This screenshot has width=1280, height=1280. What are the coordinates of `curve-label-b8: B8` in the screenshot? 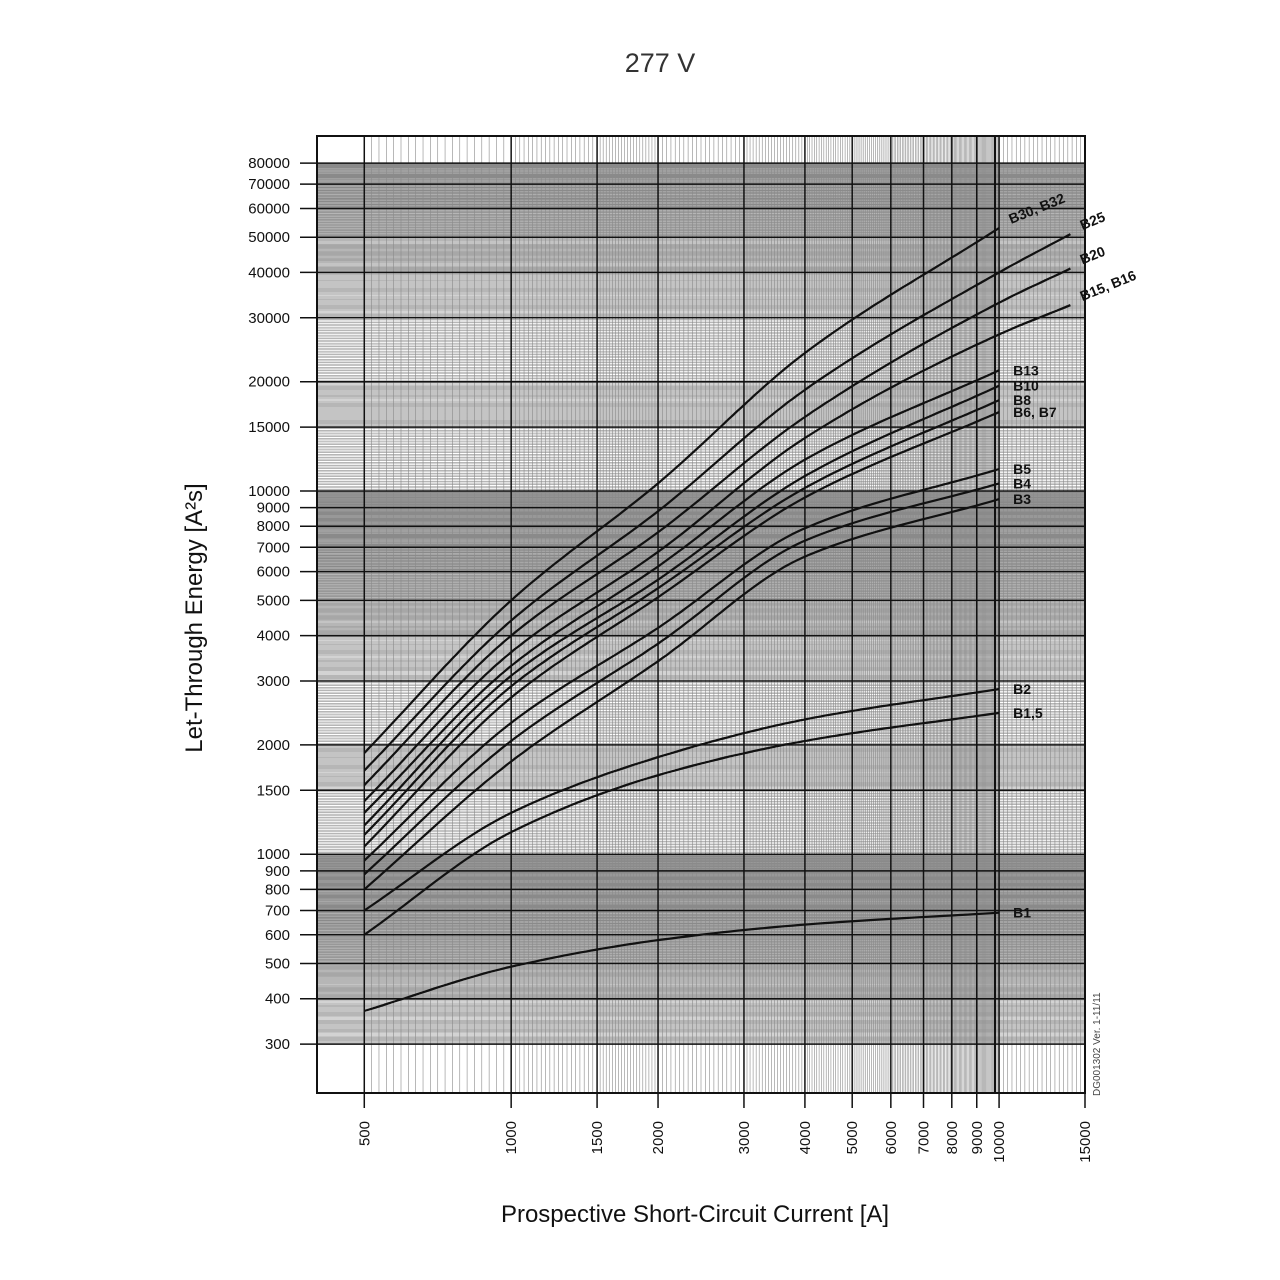 It's located at (1022, 400).